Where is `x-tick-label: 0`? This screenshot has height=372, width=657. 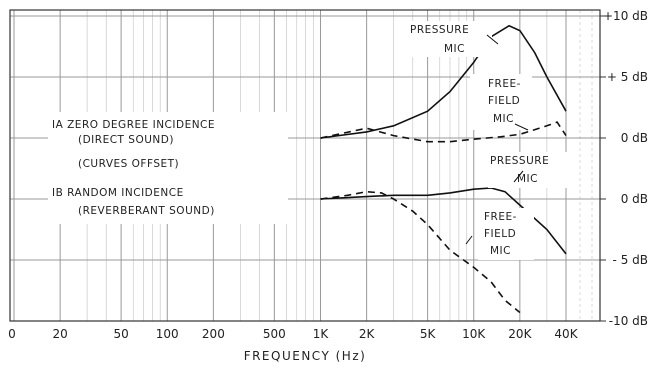
x-tick-label: 0 is located at coordinates (12, 334).